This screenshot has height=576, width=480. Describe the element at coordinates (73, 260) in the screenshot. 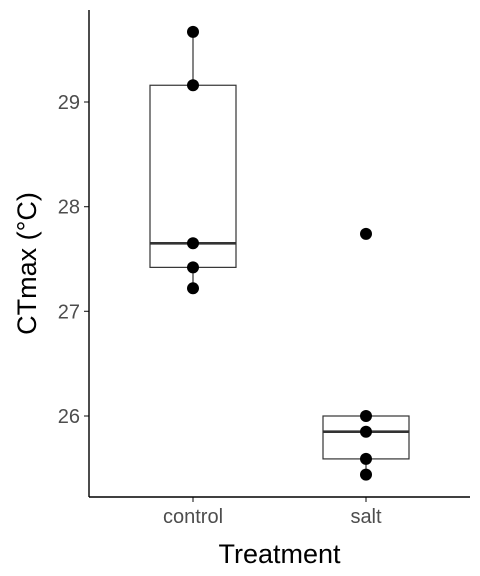

I see `y-axis-ticks: 26 27 28 29` at that location.